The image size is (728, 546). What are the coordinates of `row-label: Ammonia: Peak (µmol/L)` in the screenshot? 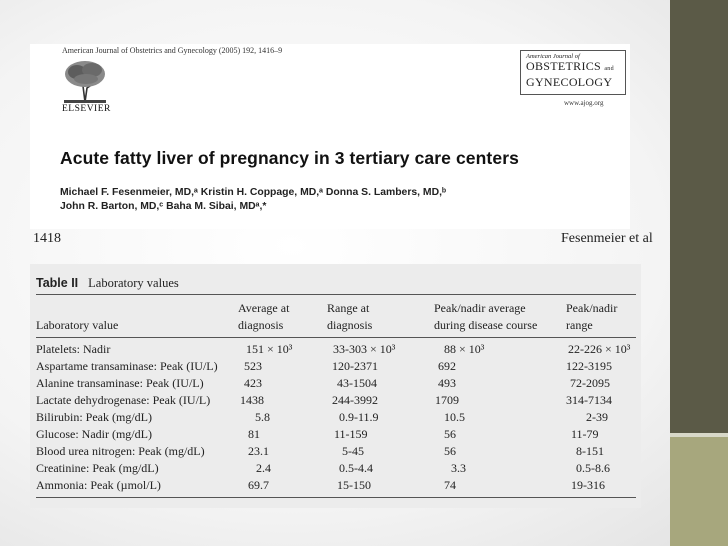 It's located at (98, 485).